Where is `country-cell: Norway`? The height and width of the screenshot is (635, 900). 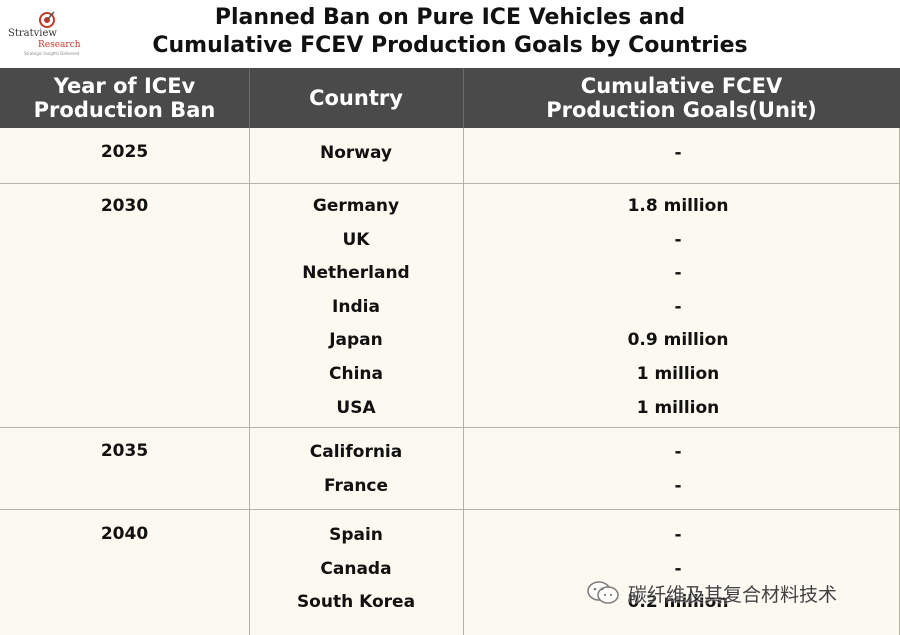 country-cell: Norway is located at coordinates (356, 154).